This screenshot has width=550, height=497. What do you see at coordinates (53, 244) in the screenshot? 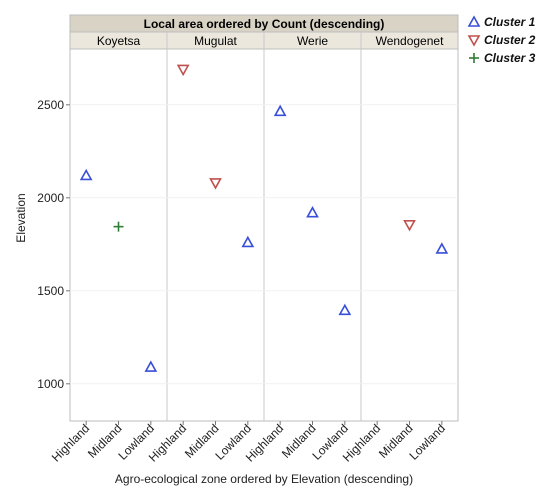
I see `y-axis: 1000 1500 2000 2500` at bounding box center [53, 244].